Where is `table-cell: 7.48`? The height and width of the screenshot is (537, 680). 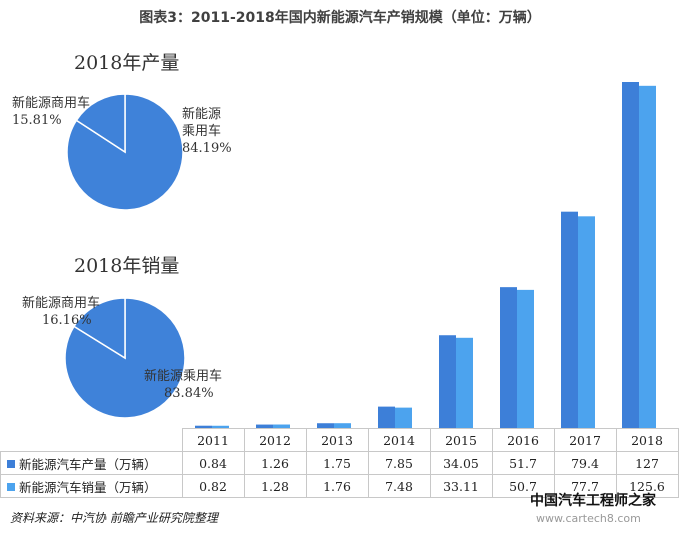
table-cell: 7.48 is located at coordinates (399, 486).